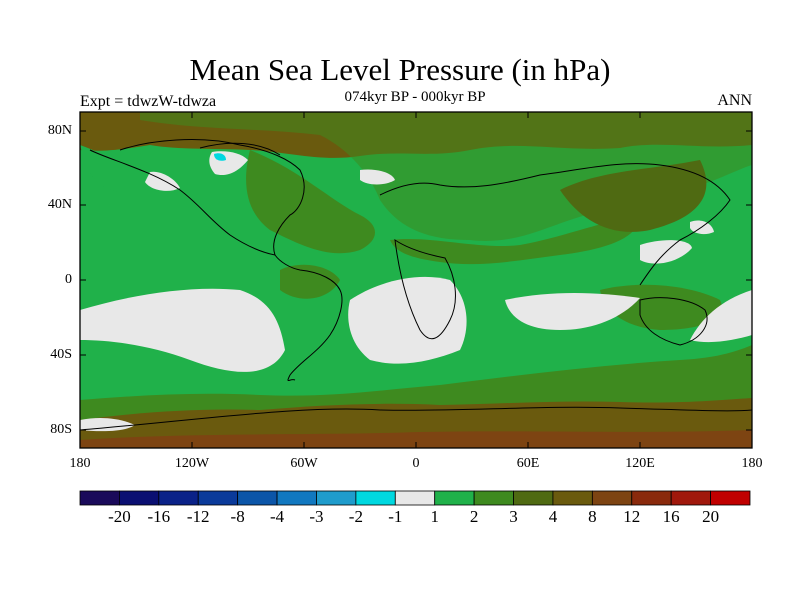 The height and width of the screenshot is (600, 800). What do you see at coordinates (61, 354) in the screenshot?
I see `lat-label-40s: 40S` at bounding box center [61, 354].